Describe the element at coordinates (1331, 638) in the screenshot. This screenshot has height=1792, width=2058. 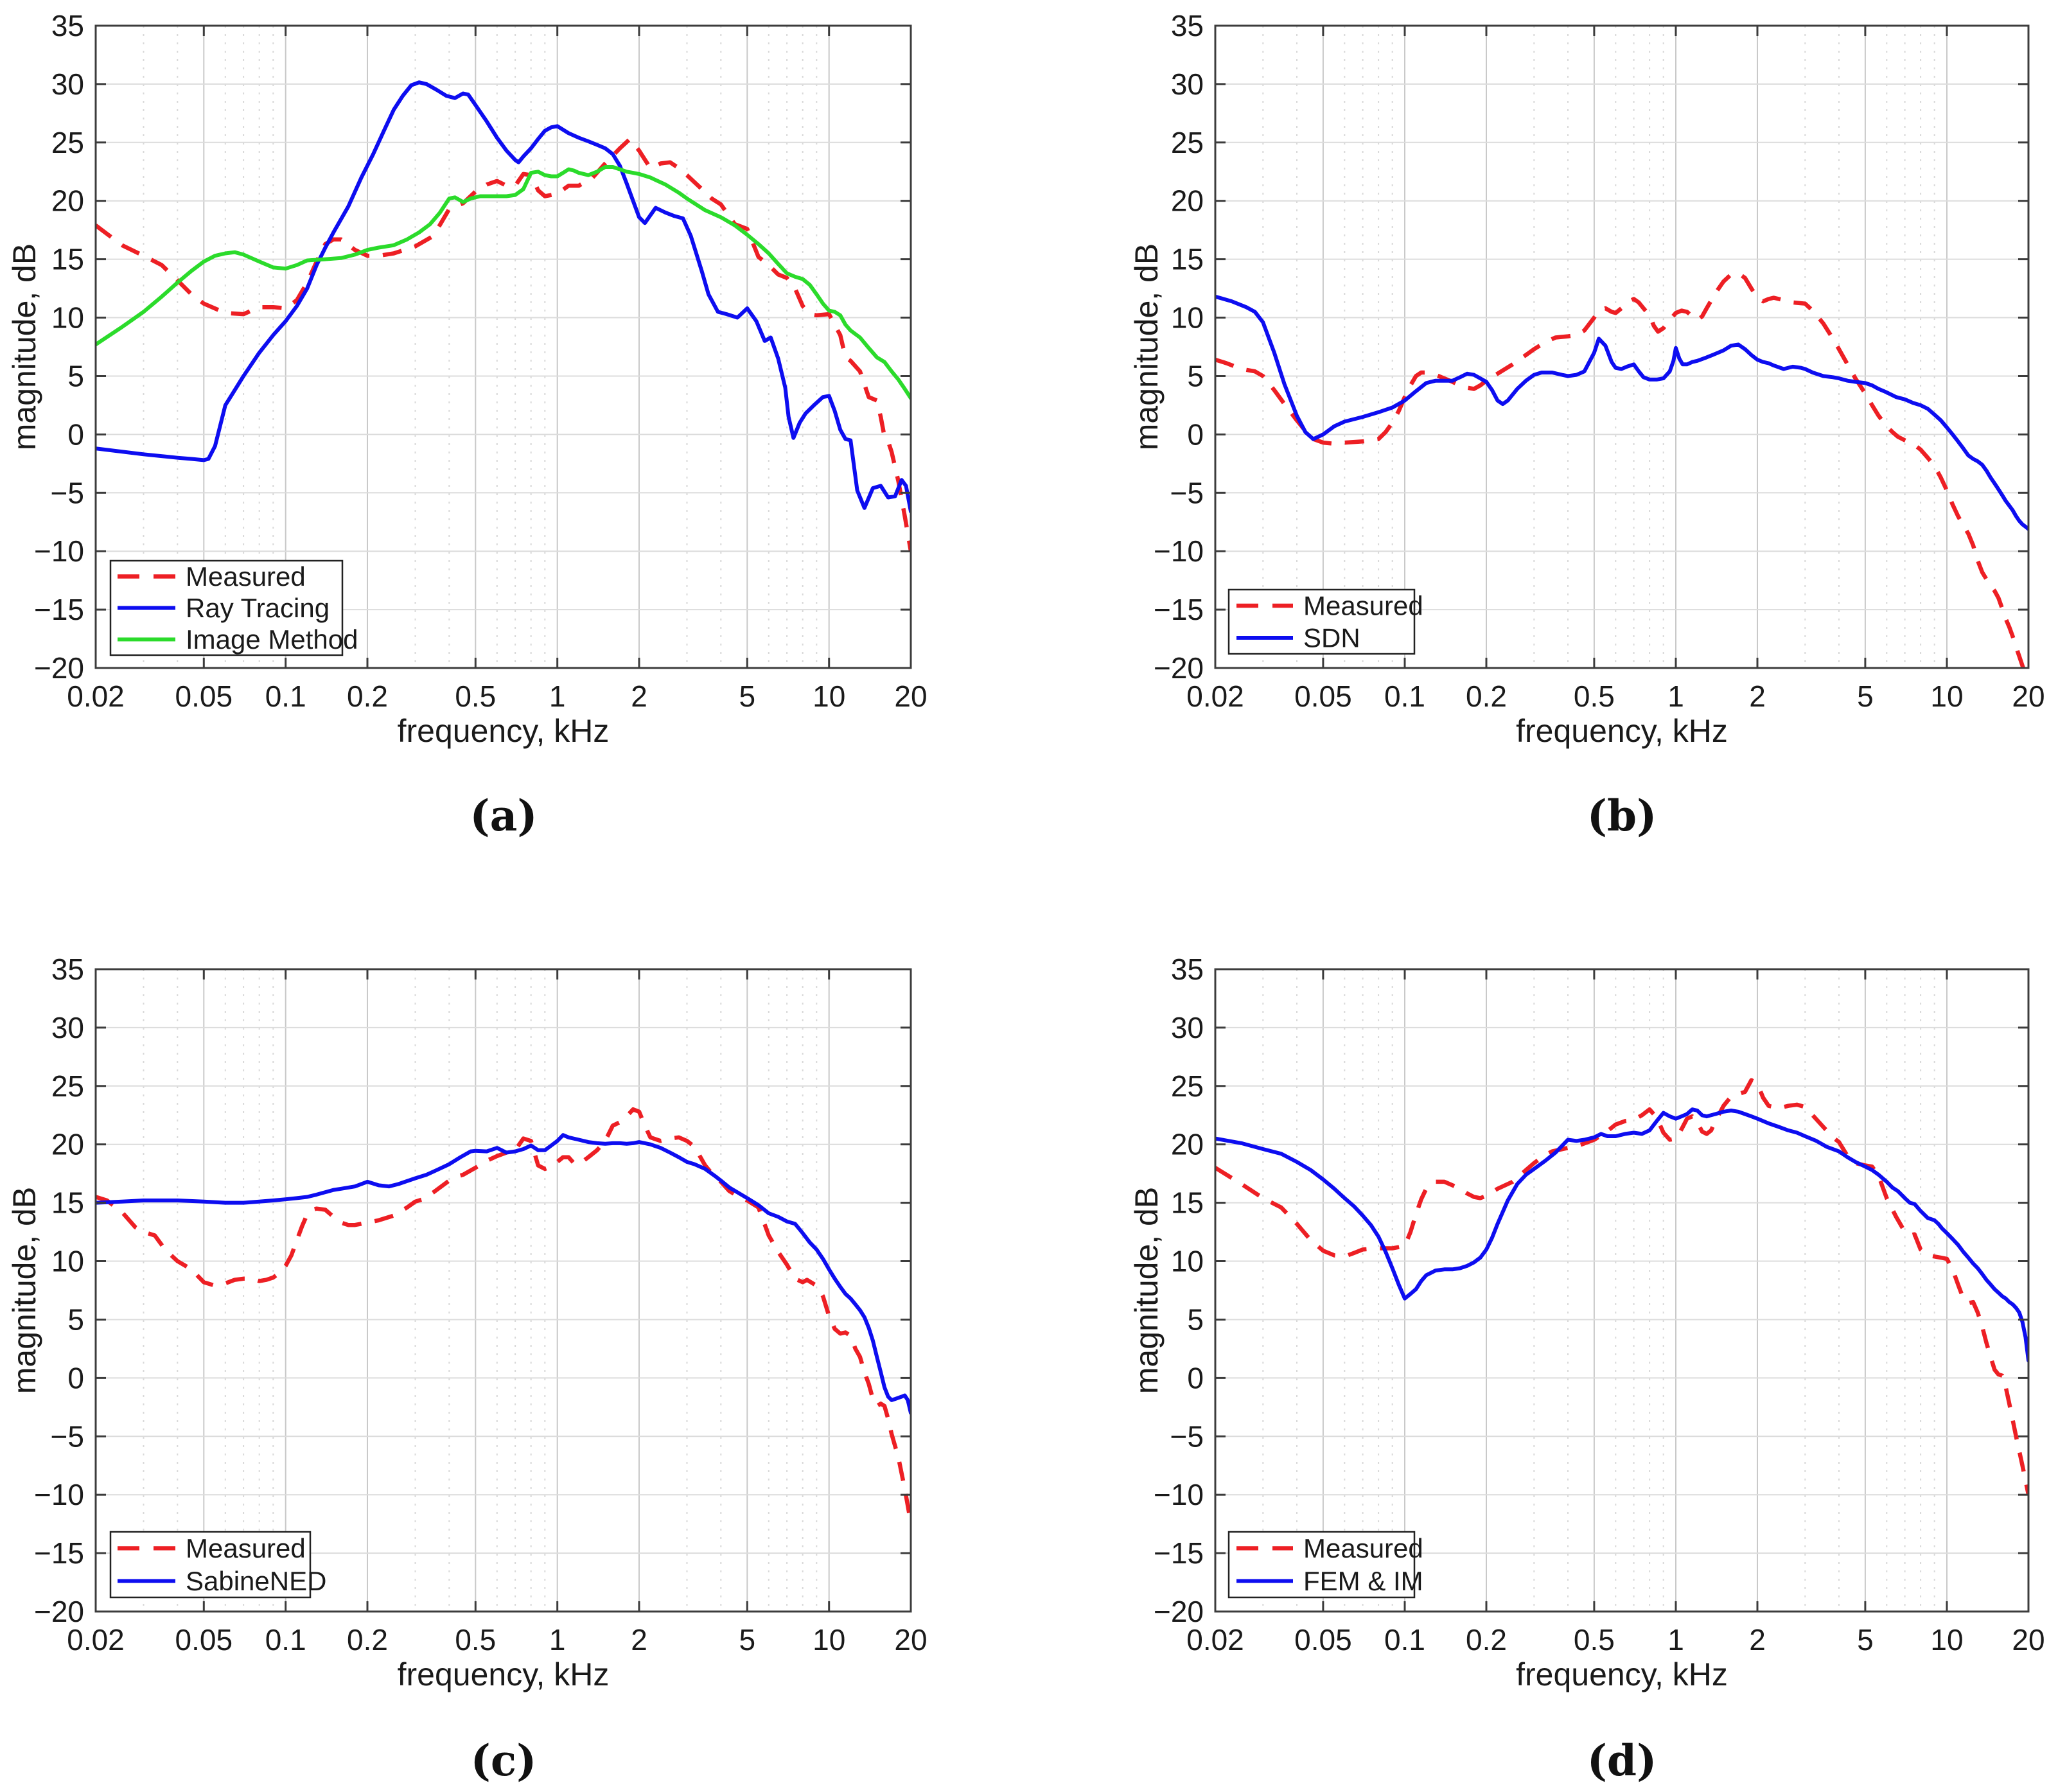
I see `legend-label: SDN` at that location.